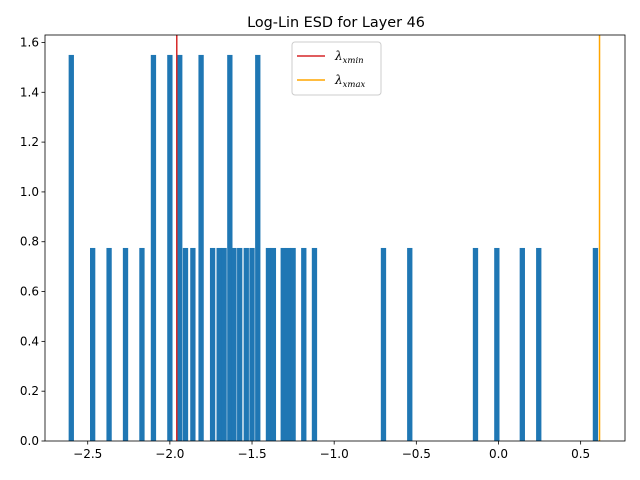 The image size is (640, 480). What do you see at coordinates (580, 454) in the screenshot?
I see `x-tick-label: 0.5` at bounding box center [580, 454].